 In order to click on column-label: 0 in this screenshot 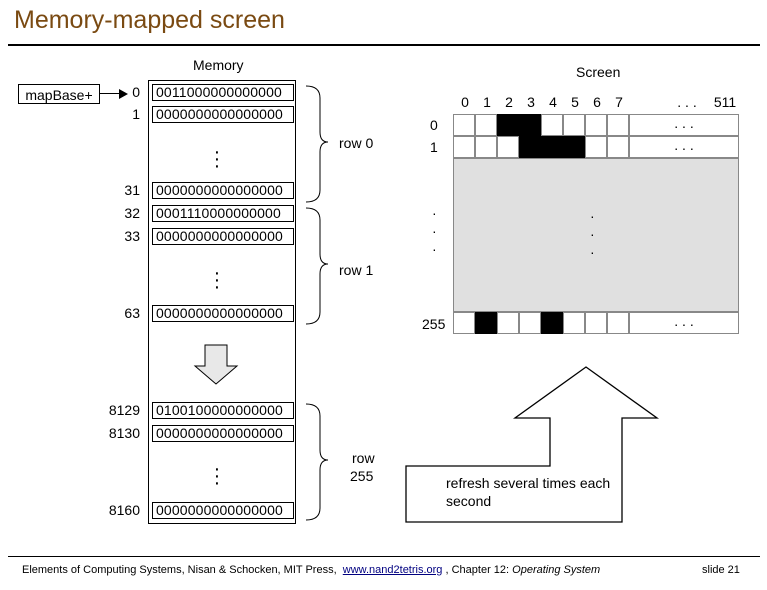, I will do `click(465, 102)`.